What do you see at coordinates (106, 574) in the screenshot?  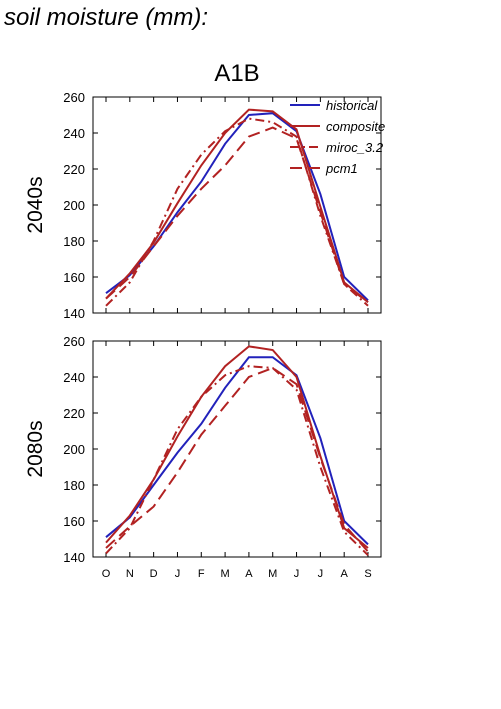 I see `x-tick-label: O` at bounding box center [106, 574].